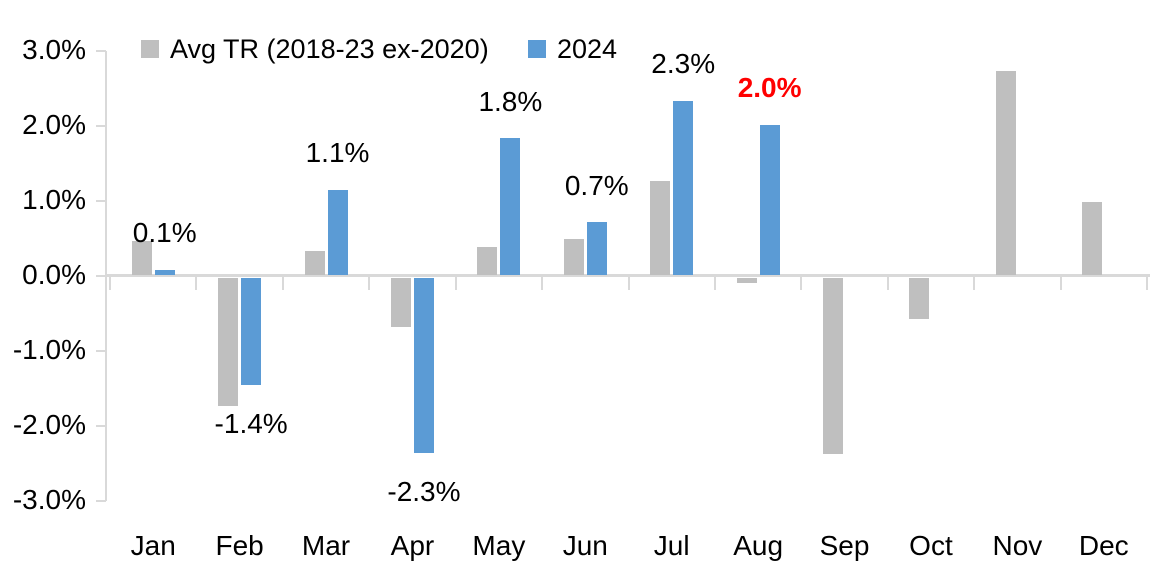  What do you see at coordinates (412, 545) in the screenshot?
I see `x-axis-label-apr: Apr` at bounding box center [412, 545].